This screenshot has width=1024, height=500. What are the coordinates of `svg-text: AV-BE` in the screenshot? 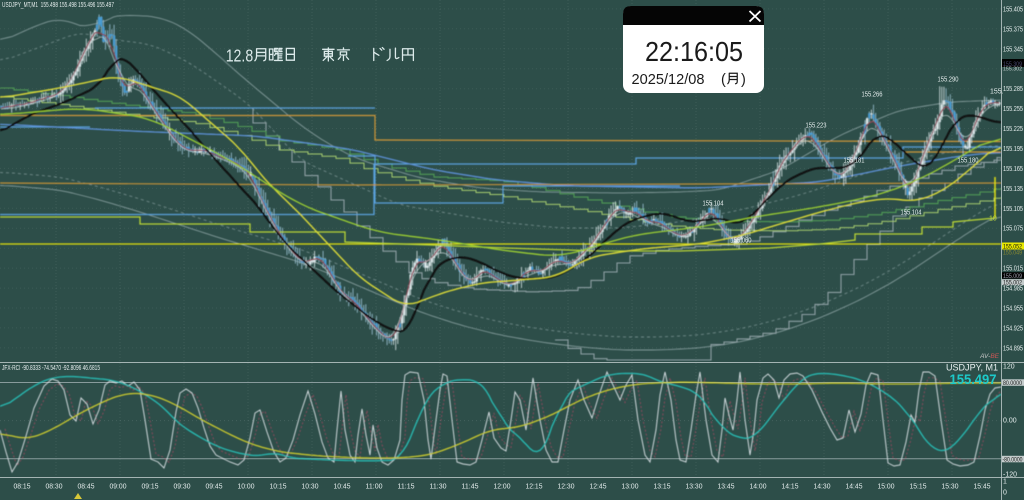 It's located at (989, 356).